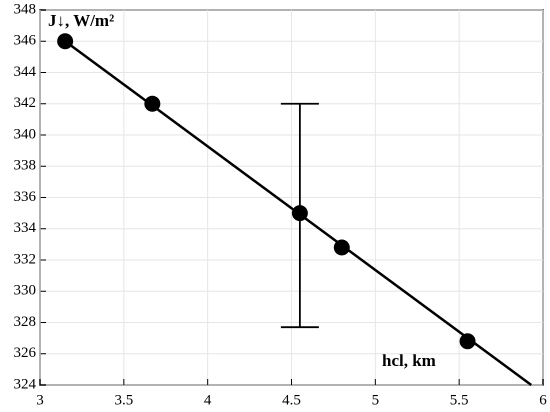 The height and width of the screenshot is (412, 550). What do you see at coordinates (25, 322) in the screenshot?
I see `y-tick-label: 328` at bounding box center [25, 322].